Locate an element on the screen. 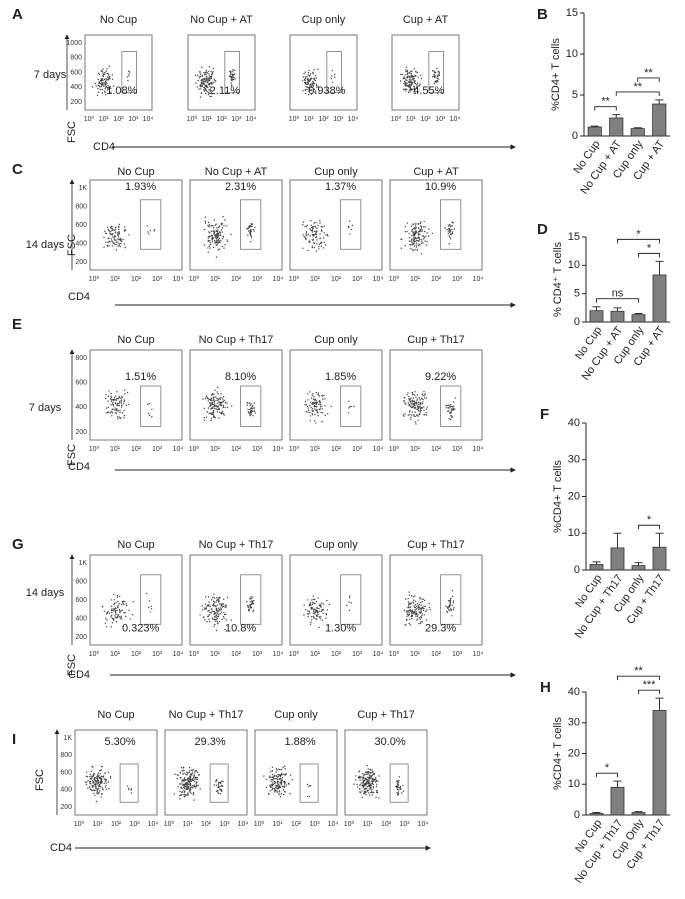 Image resolution: width=685 pixels, height=899 pixels. plot-frame is located at coordinates (136, 395).